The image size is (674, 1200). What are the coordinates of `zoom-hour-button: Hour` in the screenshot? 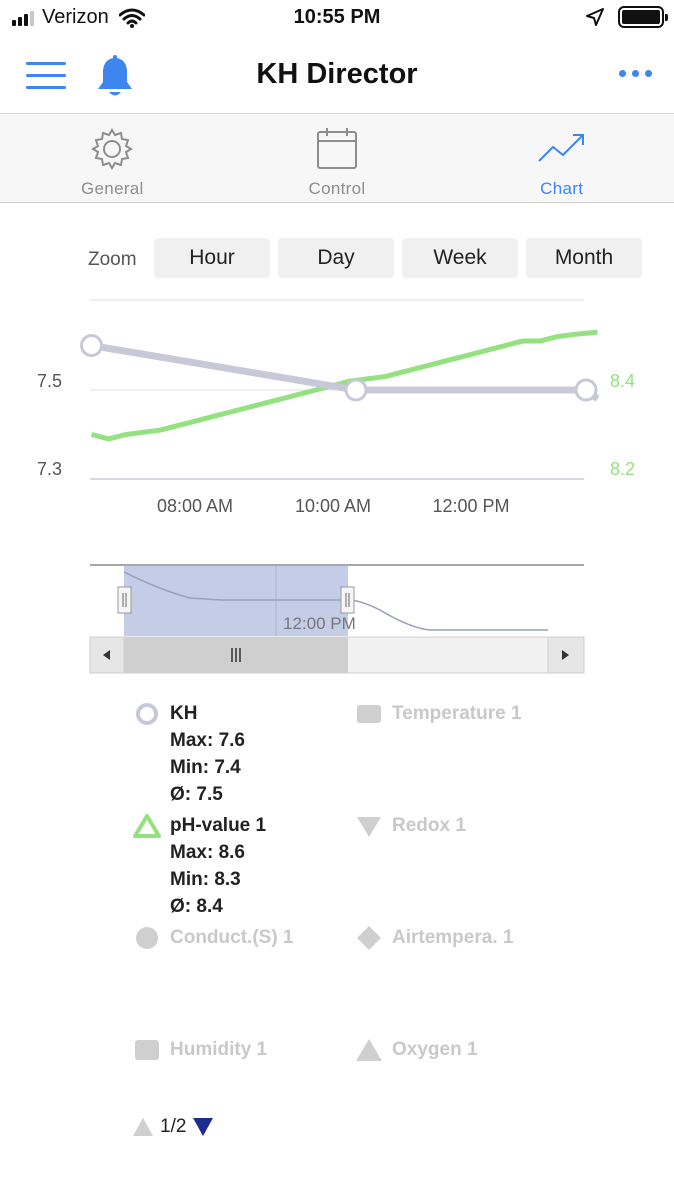 It's located at (212, 258).